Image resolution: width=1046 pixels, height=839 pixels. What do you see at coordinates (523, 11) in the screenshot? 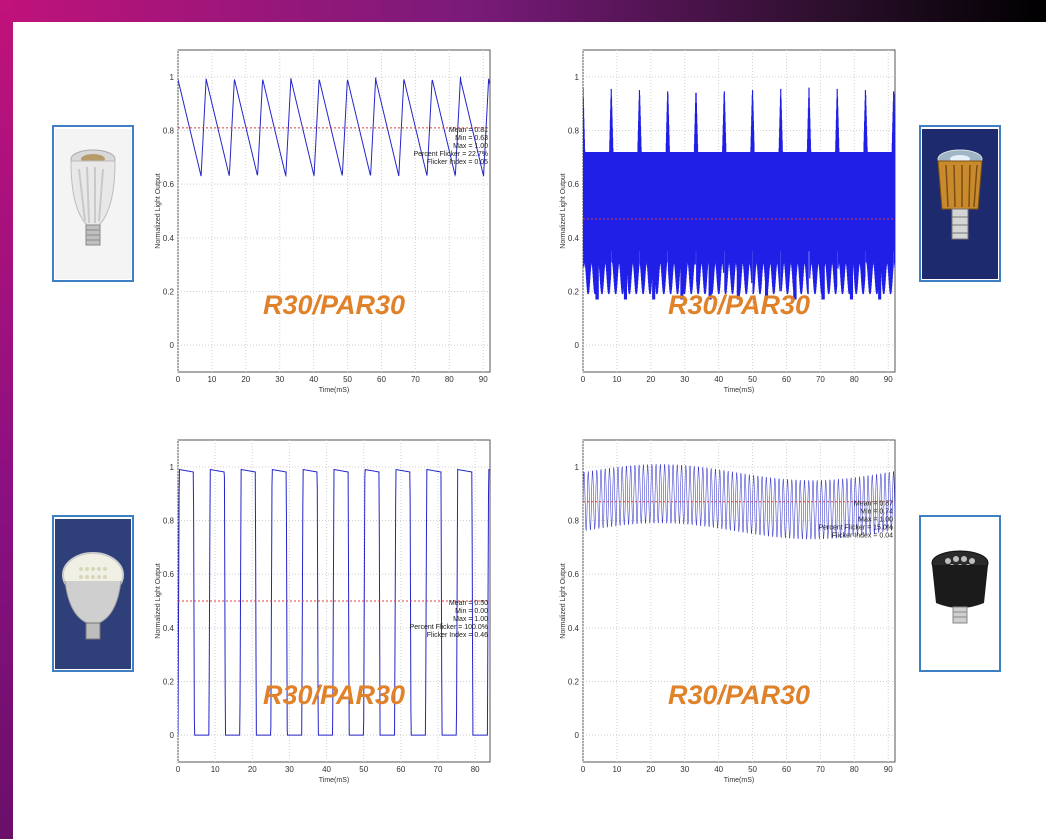
I see `slide-top-border` at bounding box center [523, 11].